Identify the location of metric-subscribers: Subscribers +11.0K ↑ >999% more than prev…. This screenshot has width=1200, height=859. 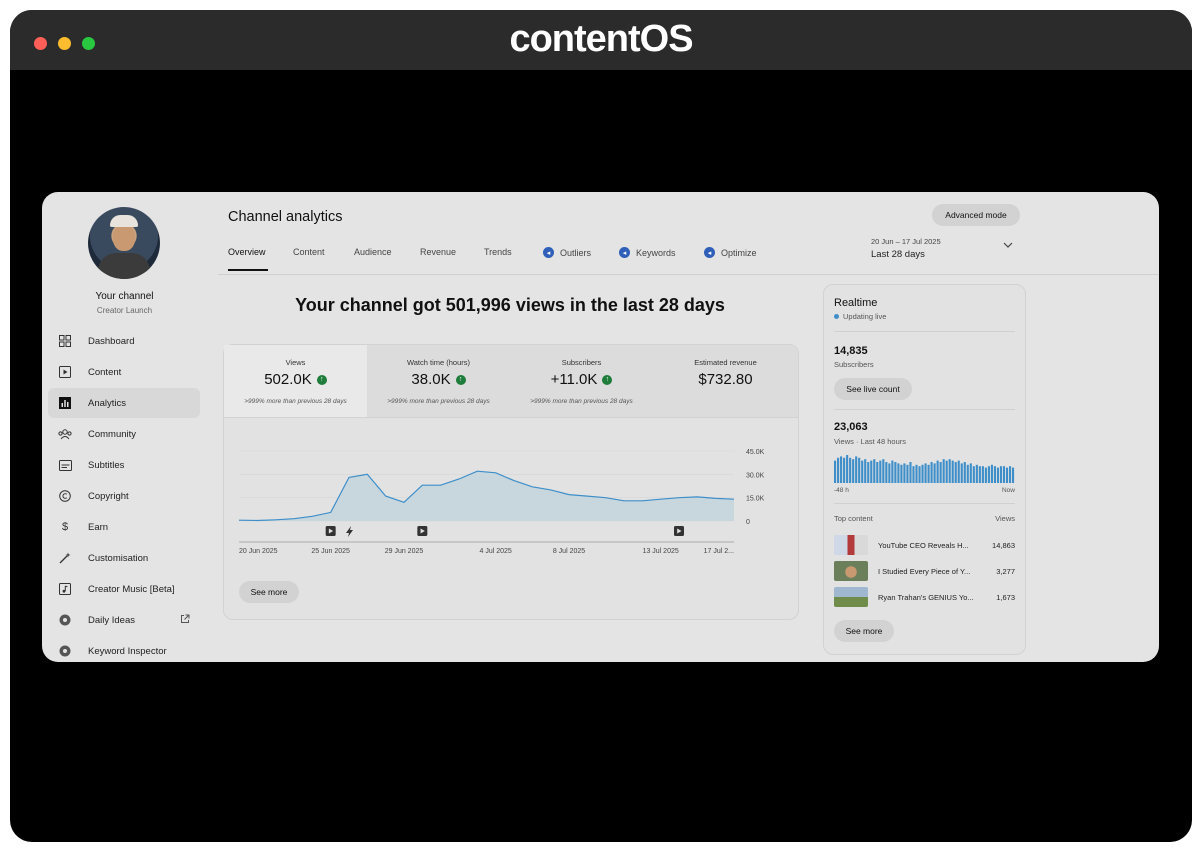
(582, 381).